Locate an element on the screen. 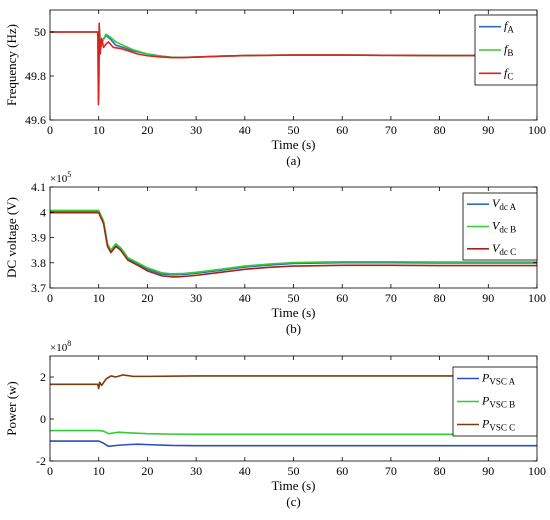  legend: PVSC A PVSC B PVSC C is located at coordinates (495, 401).